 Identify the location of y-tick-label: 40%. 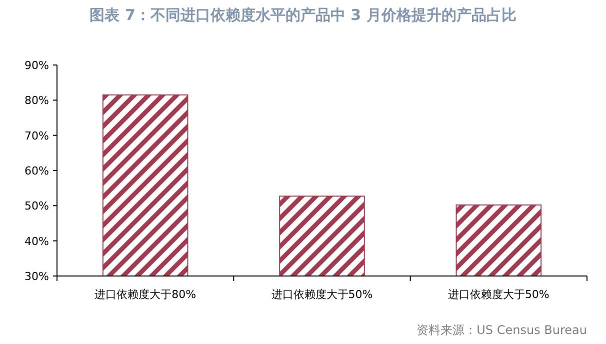
(36, 241).